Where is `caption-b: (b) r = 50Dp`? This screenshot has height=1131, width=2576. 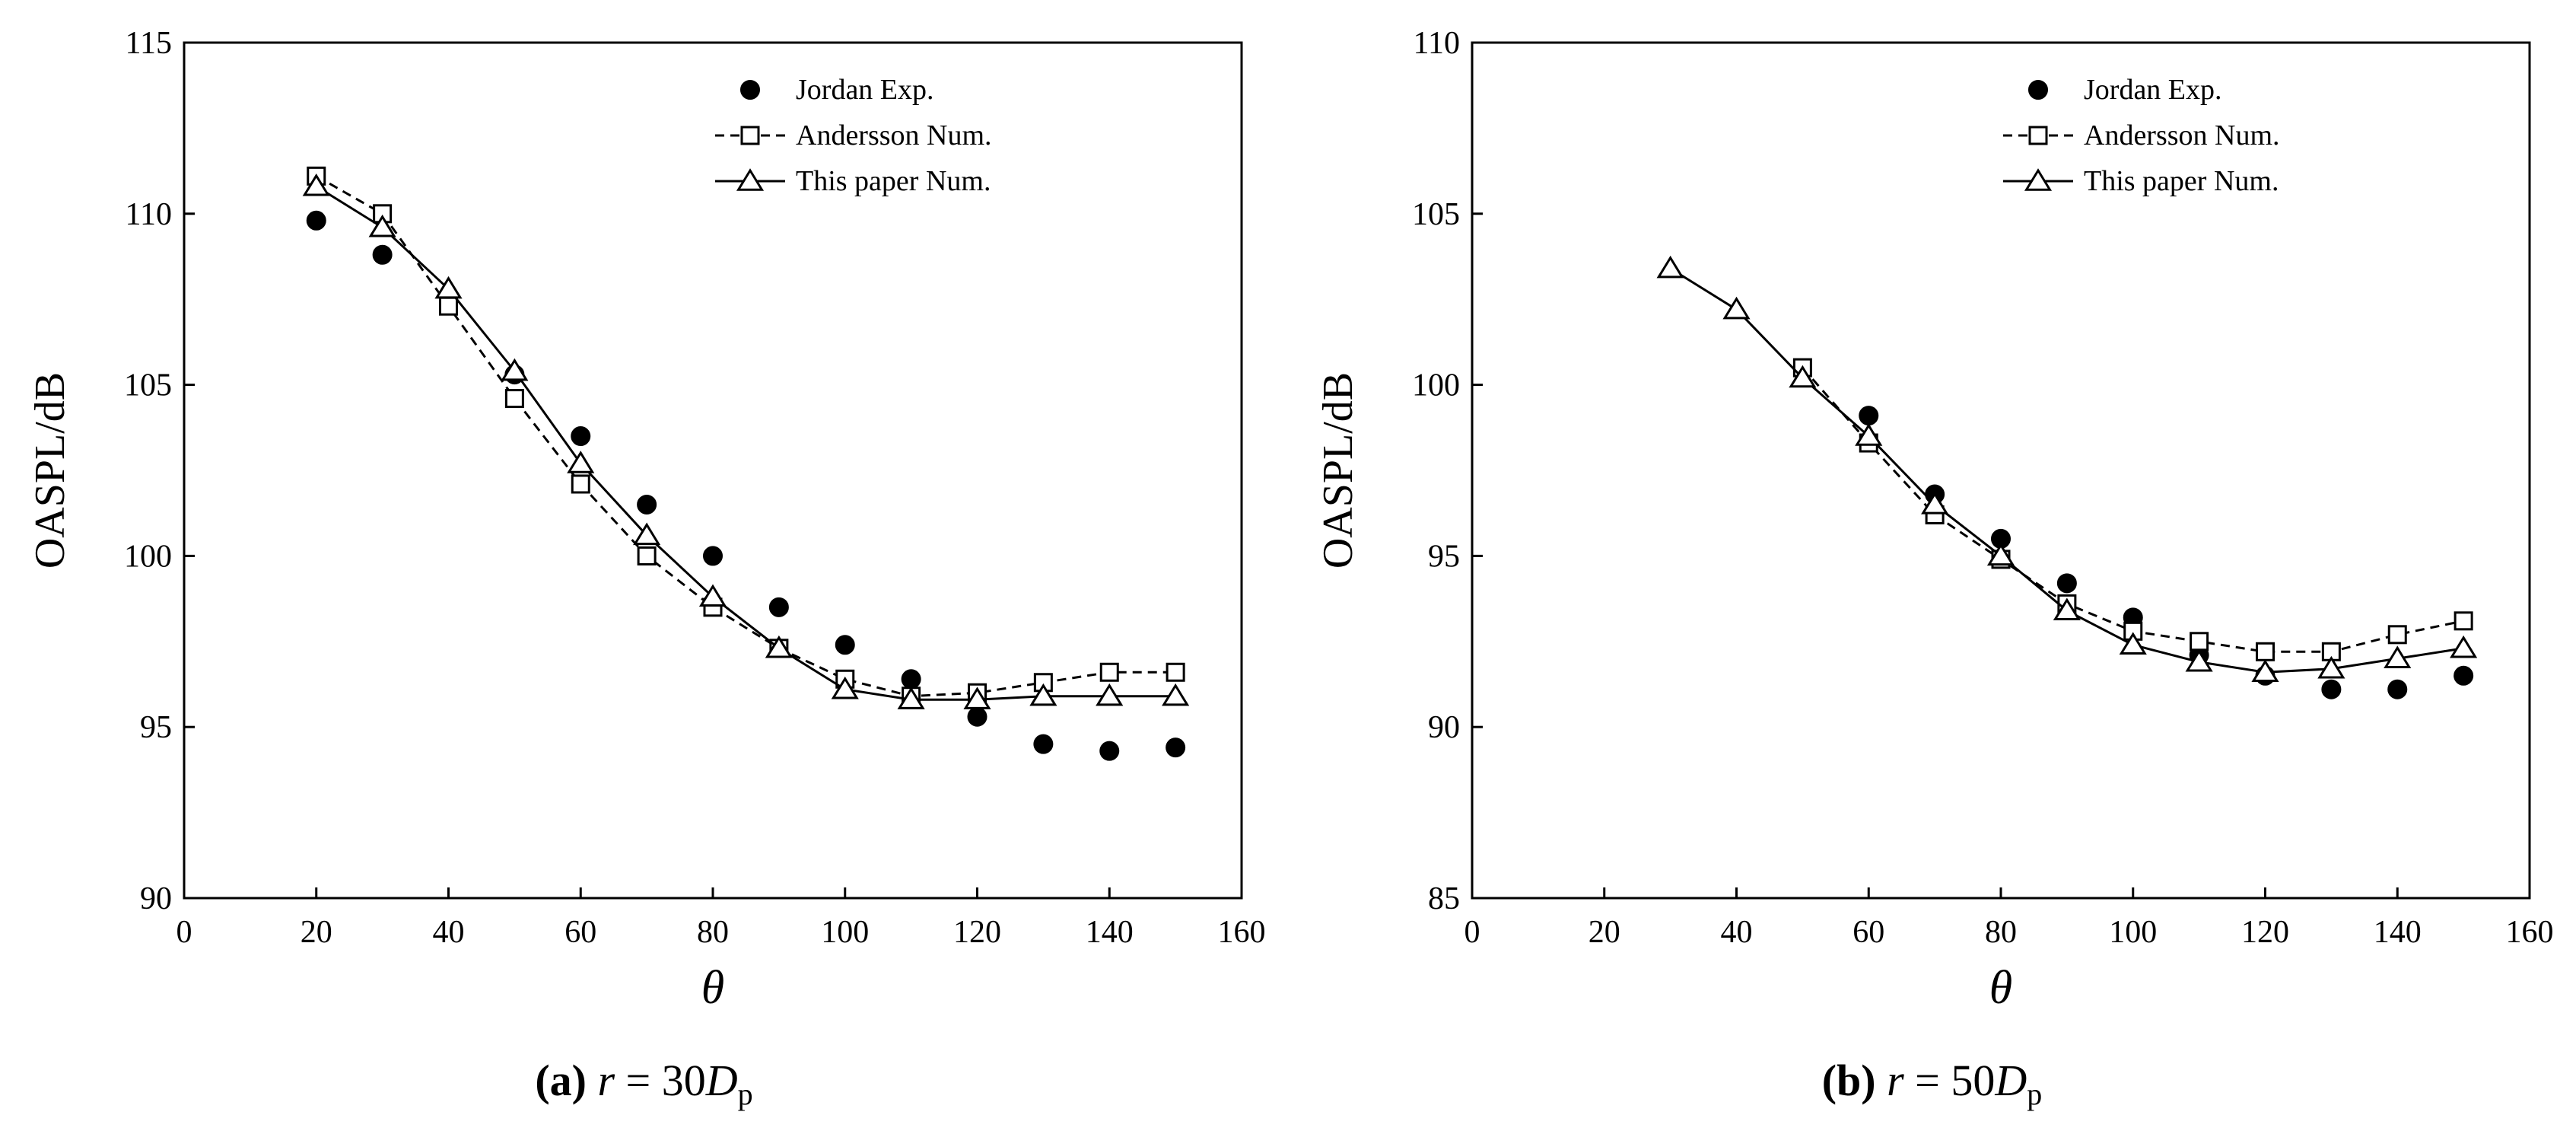 caption-b: (b) r = 50Dp is located at coordinates (1932, 1087).